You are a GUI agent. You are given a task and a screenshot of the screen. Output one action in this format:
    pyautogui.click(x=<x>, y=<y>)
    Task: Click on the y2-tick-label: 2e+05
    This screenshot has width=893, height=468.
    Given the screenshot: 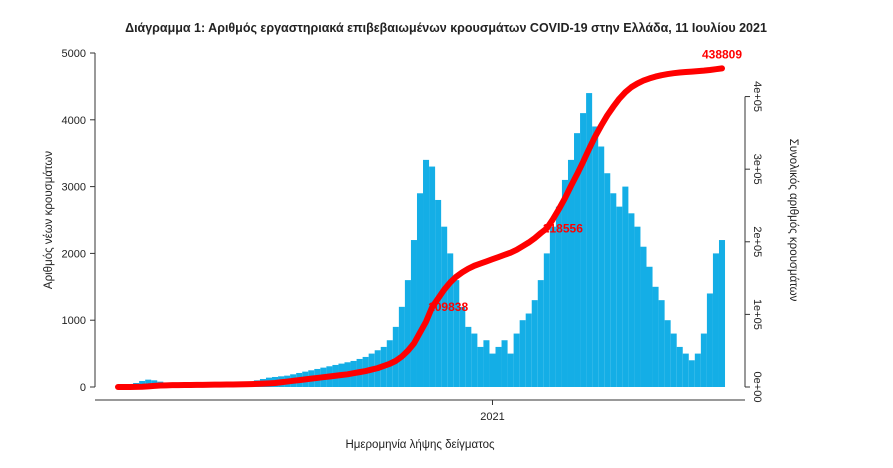 What is the action you would take?
    pyautogui.click(x=757, y=241)
    